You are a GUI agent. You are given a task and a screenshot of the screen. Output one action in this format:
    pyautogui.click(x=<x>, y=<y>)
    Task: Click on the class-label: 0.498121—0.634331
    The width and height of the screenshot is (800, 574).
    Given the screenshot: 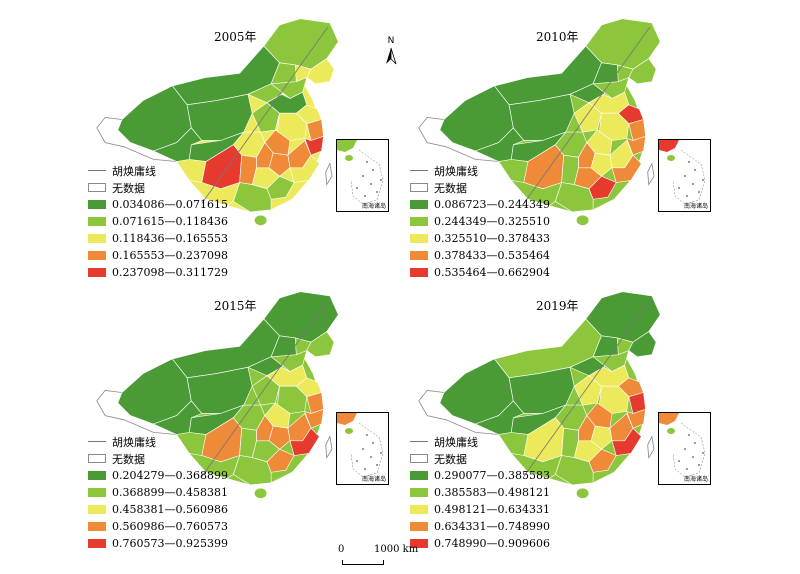 What is the action you would take?
    pyautogui.click(x=492, y=509)
    